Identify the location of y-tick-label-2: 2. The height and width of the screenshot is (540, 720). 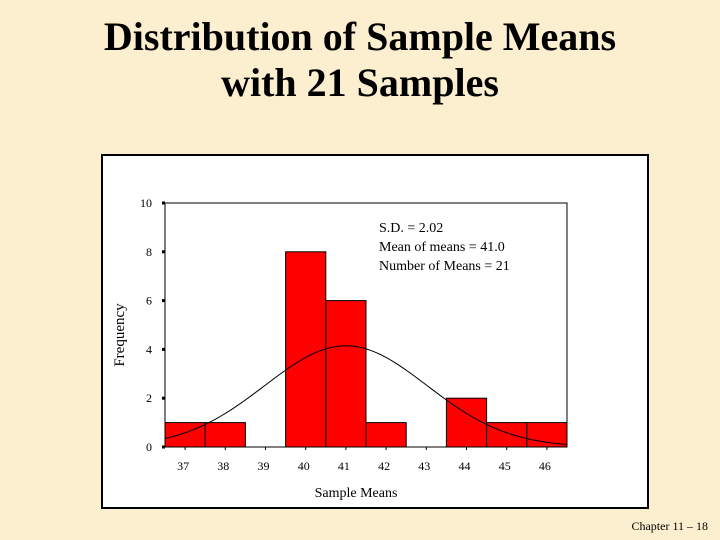
(149, 398).